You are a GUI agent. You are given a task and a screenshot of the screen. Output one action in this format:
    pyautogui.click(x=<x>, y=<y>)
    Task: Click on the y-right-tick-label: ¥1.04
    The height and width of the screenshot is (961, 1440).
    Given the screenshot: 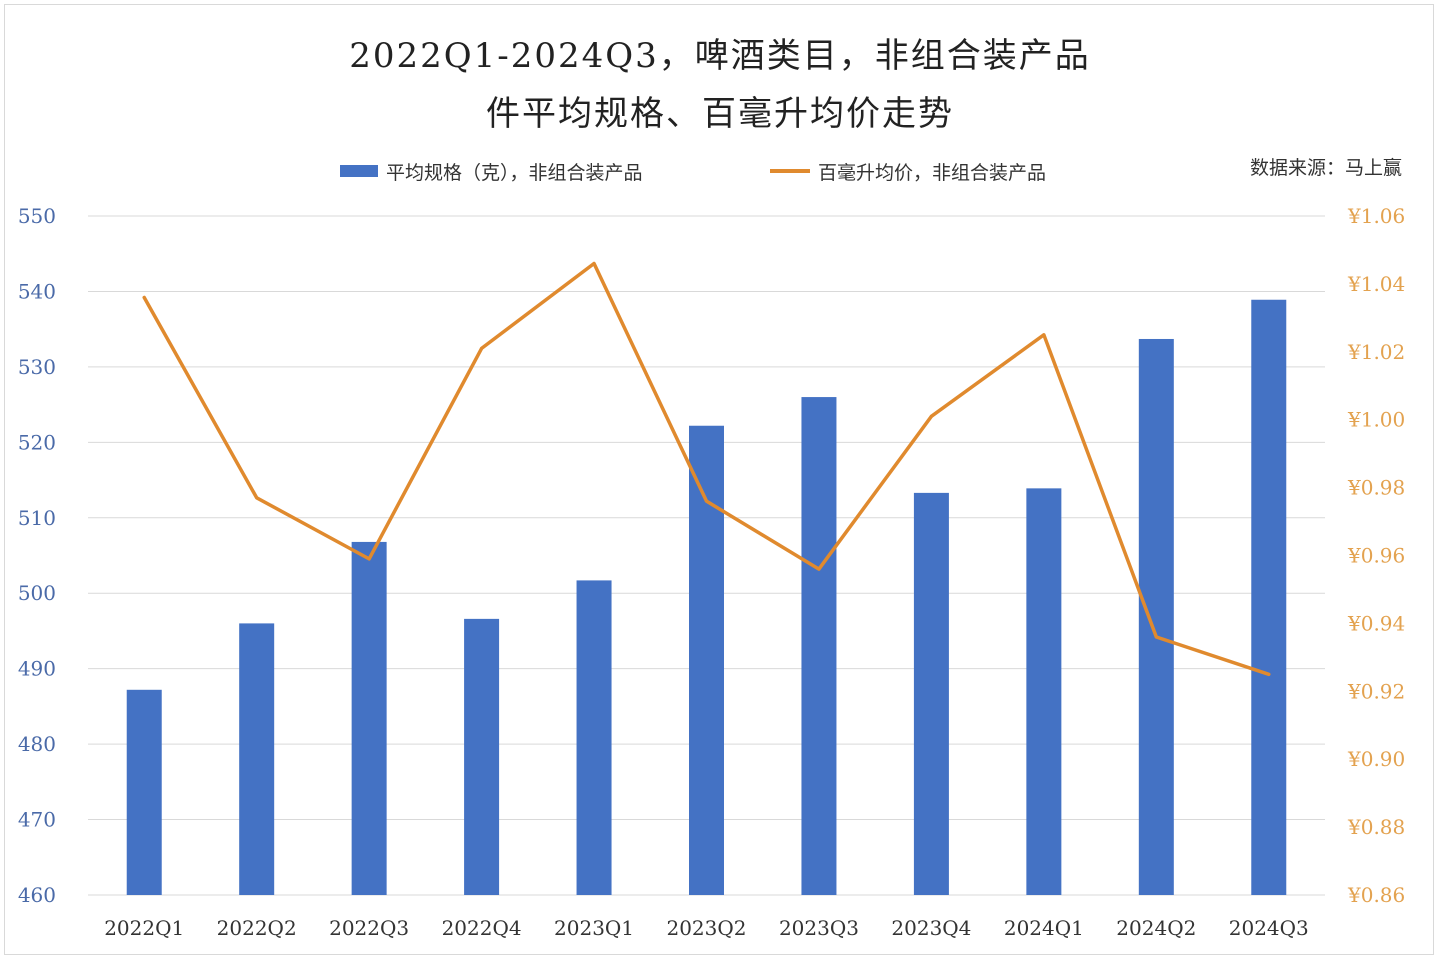 What is the action you would take?
    pyautogui.click(x=1376, y=284)
    